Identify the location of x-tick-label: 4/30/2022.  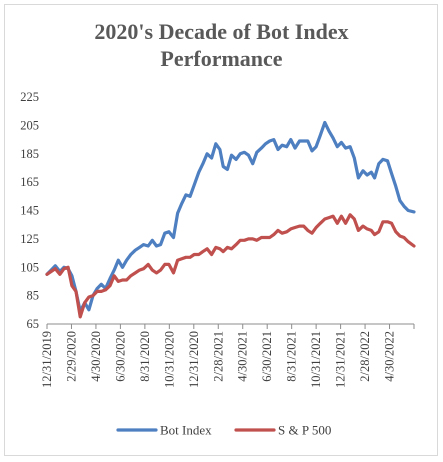
(390, 356).